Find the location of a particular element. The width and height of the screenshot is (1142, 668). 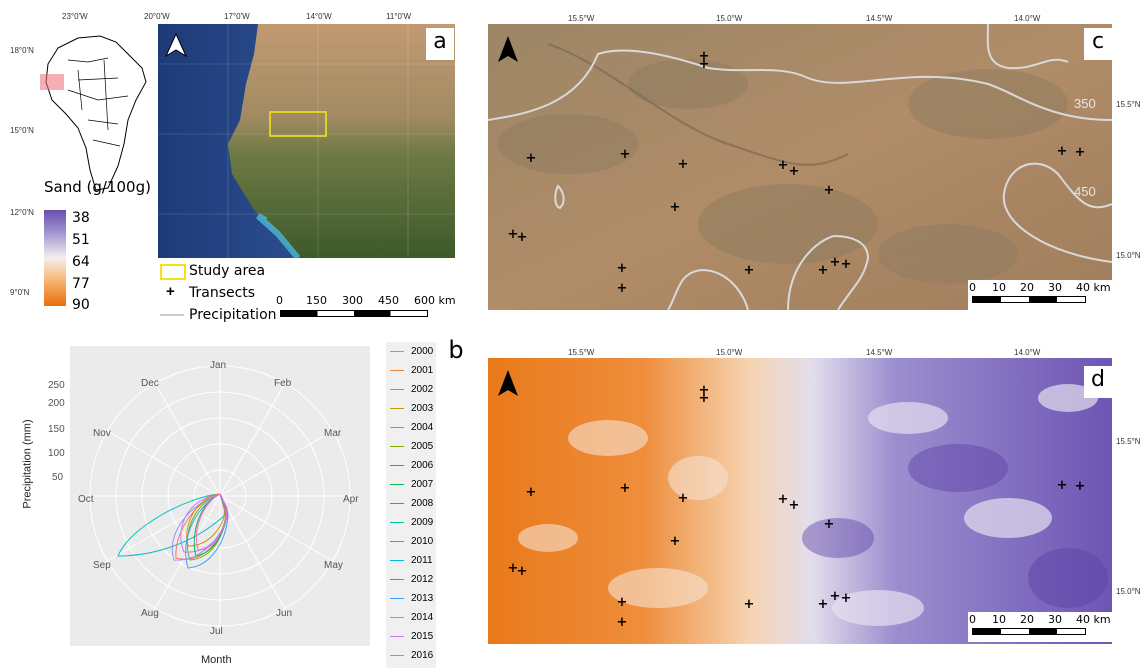

radial-tick: 250 is located at coordinates (56, 385).